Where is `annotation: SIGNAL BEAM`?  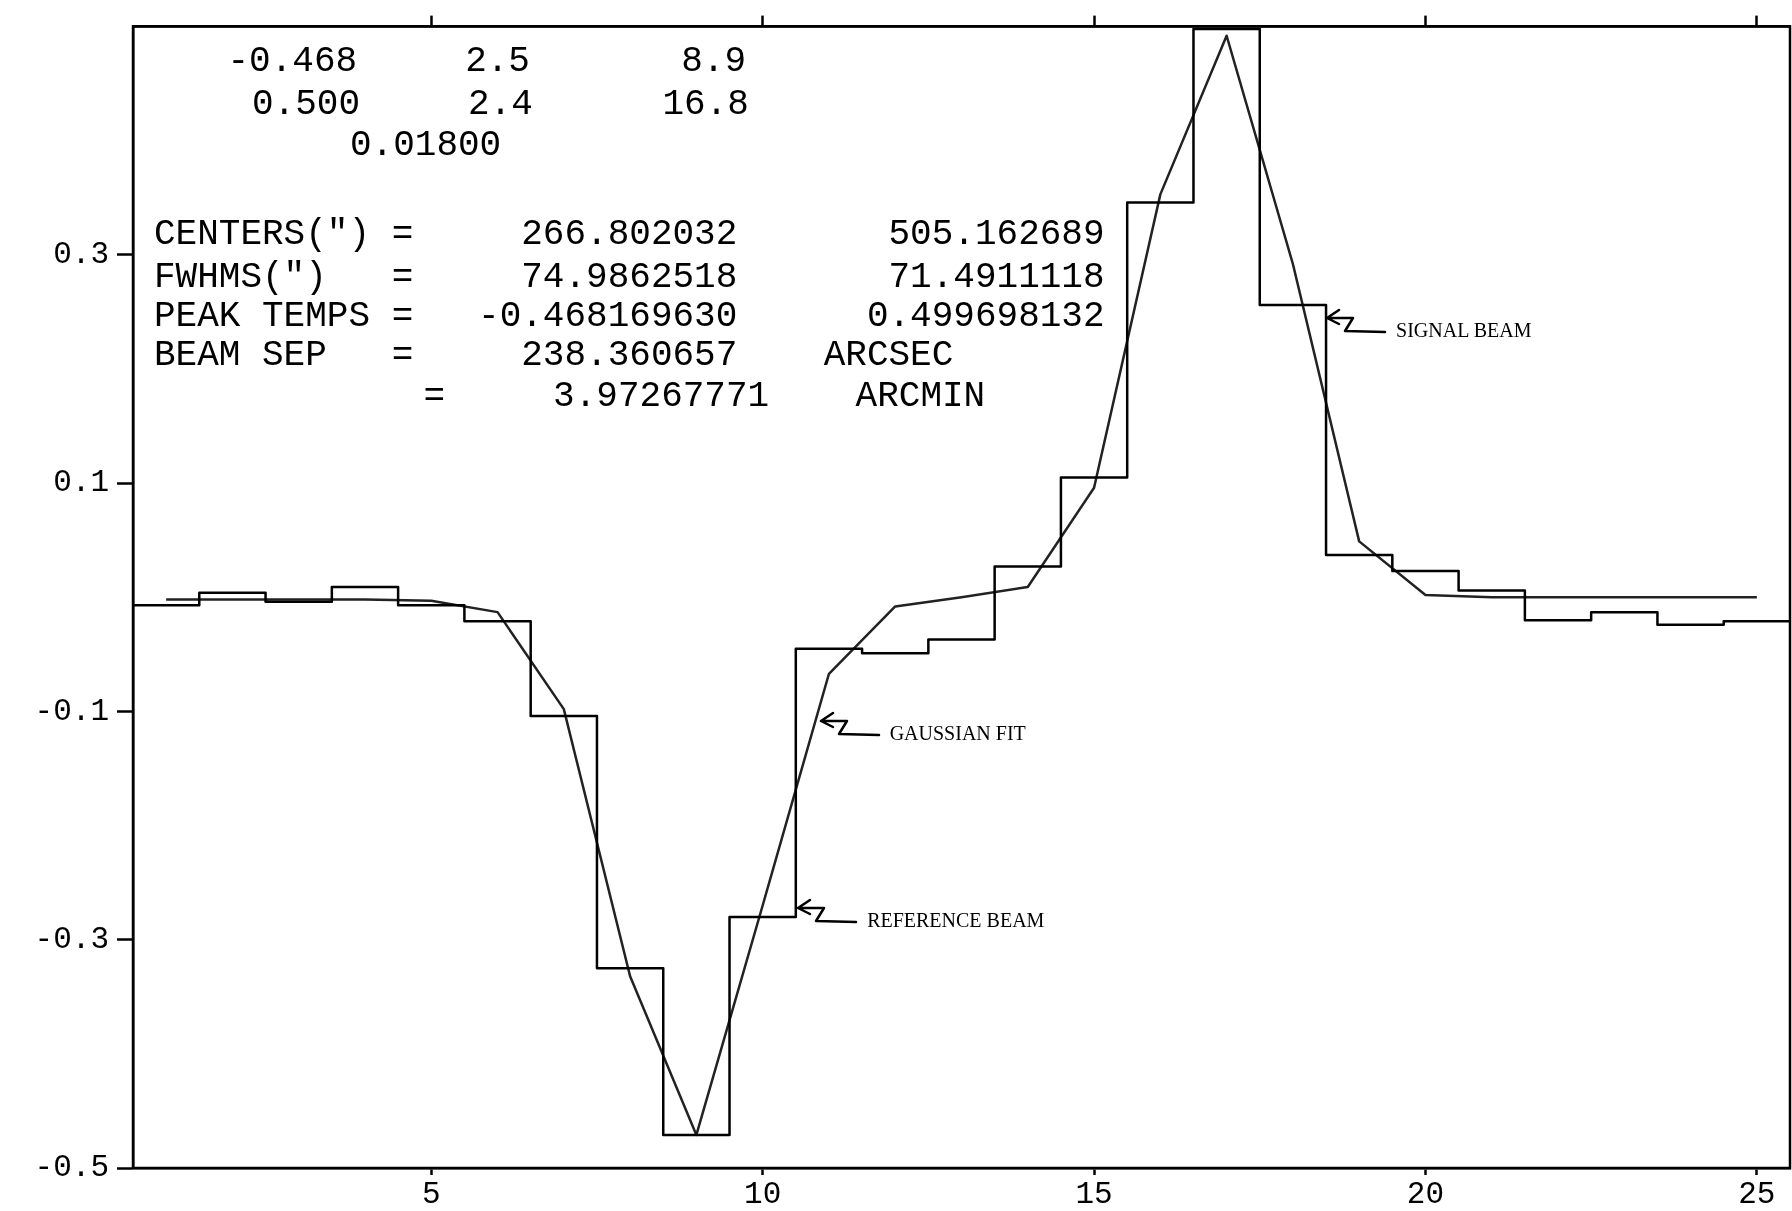
annotation: SIGNAL BEAM is located at coordinates (1464, 329).